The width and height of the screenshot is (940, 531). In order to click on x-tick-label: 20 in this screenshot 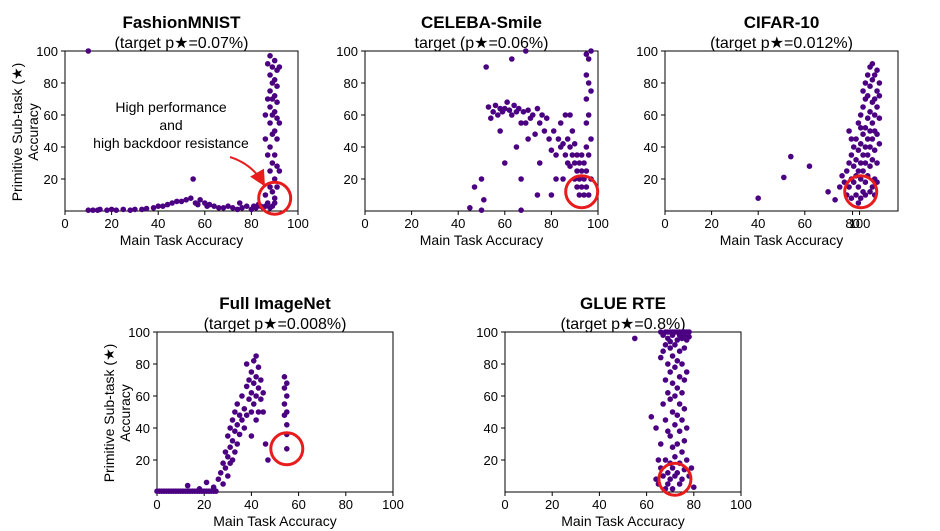, I will do `click(711, 223)`.